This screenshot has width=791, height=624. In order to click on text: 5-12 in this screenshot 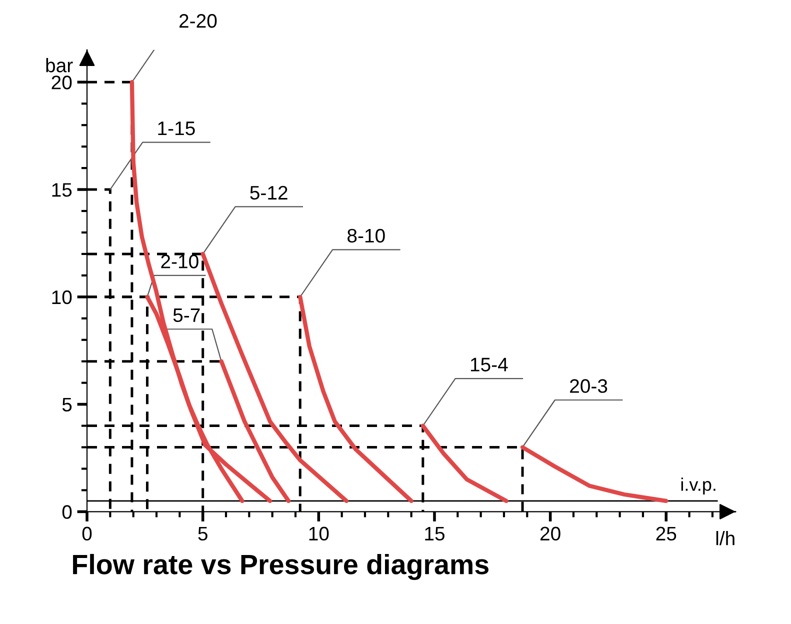, I will do `click(269, 193)`.